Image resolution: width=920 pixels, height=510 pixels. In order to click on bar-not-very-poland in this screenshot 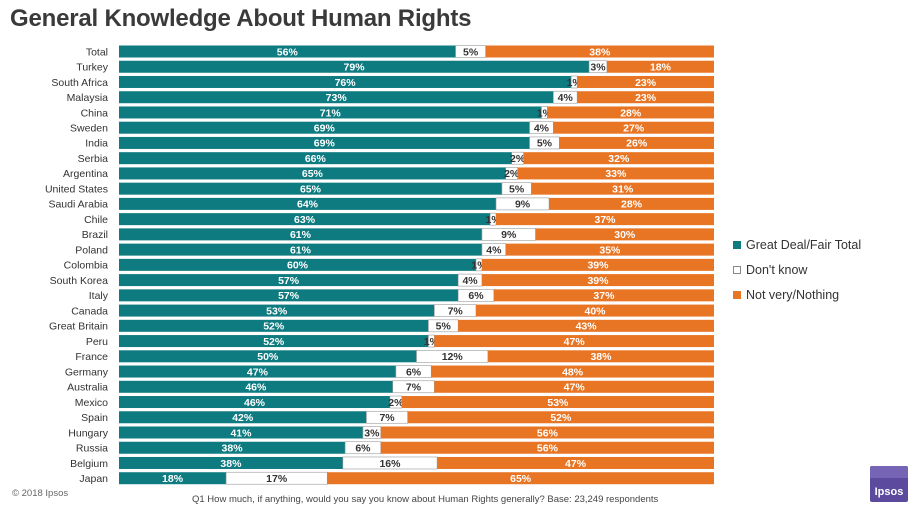, I will do `click(609, 249)`.